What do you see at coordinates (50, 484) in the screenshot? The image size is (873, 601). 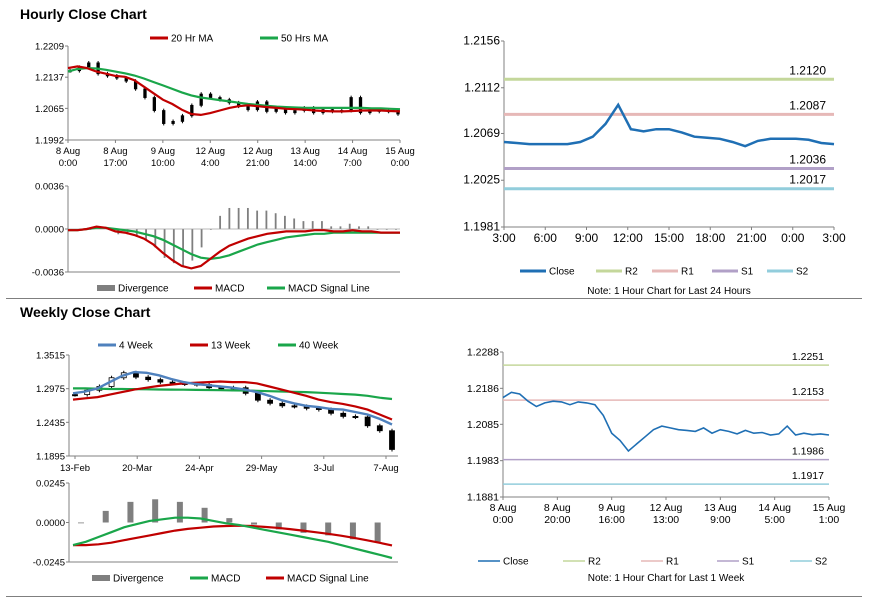 I see `weekly-macd-y-tick-label: 0.0245` at bounding box center [50, 484].